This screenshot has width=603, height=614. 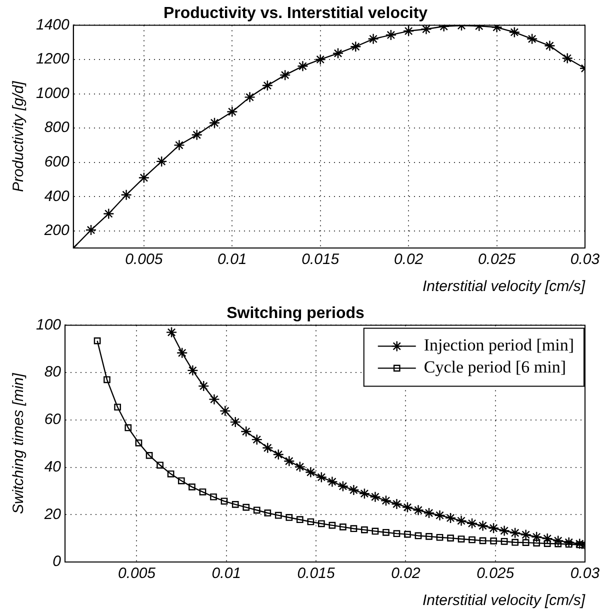 What do you see at coordinates (49, 325) in the screenshot?
I see `y-tick-label: 100` at bounding box center [49, 325].